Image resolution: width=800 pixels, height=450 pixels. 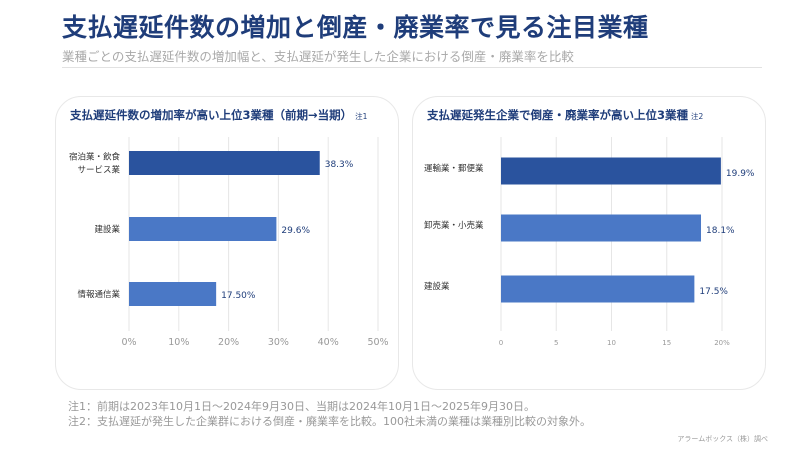 I want to click on x-tick-label: 10%, so click(x=178, y=342).